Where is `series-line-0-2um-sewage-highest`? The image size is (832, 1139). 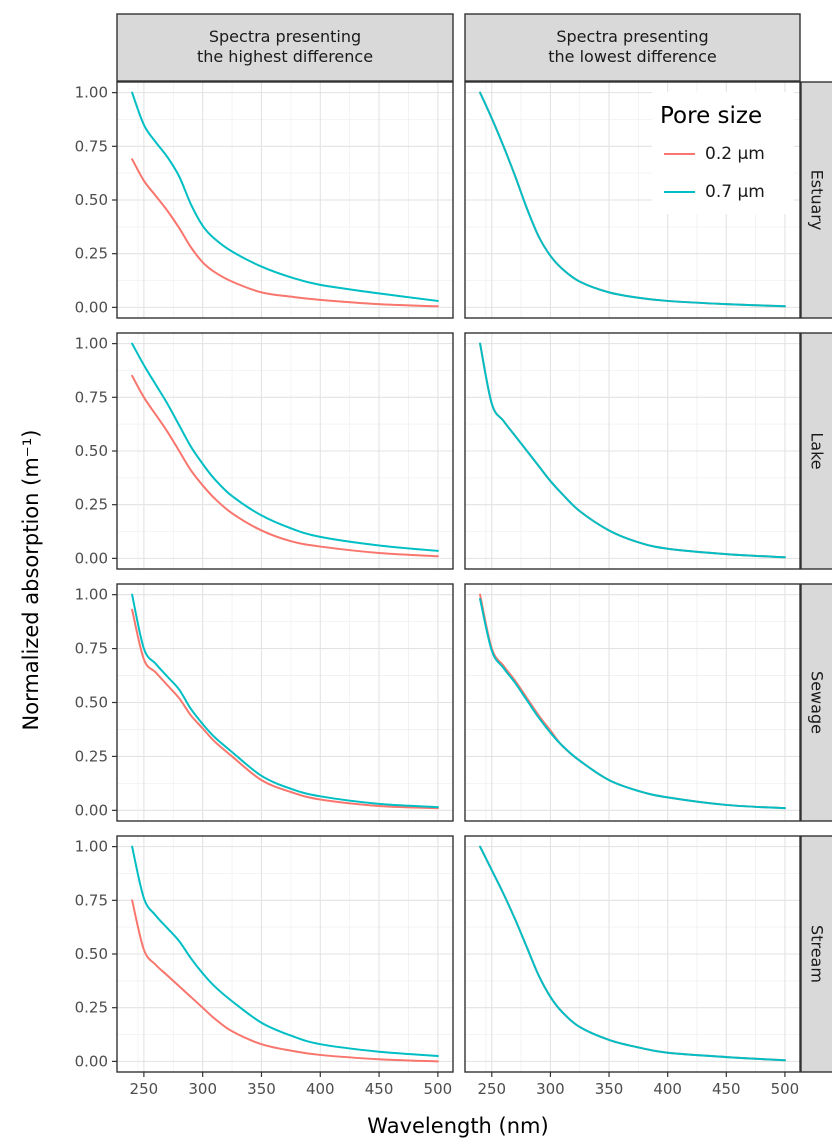 series-line-0-2um-sewage-highest is located at coordinates (285, 709).